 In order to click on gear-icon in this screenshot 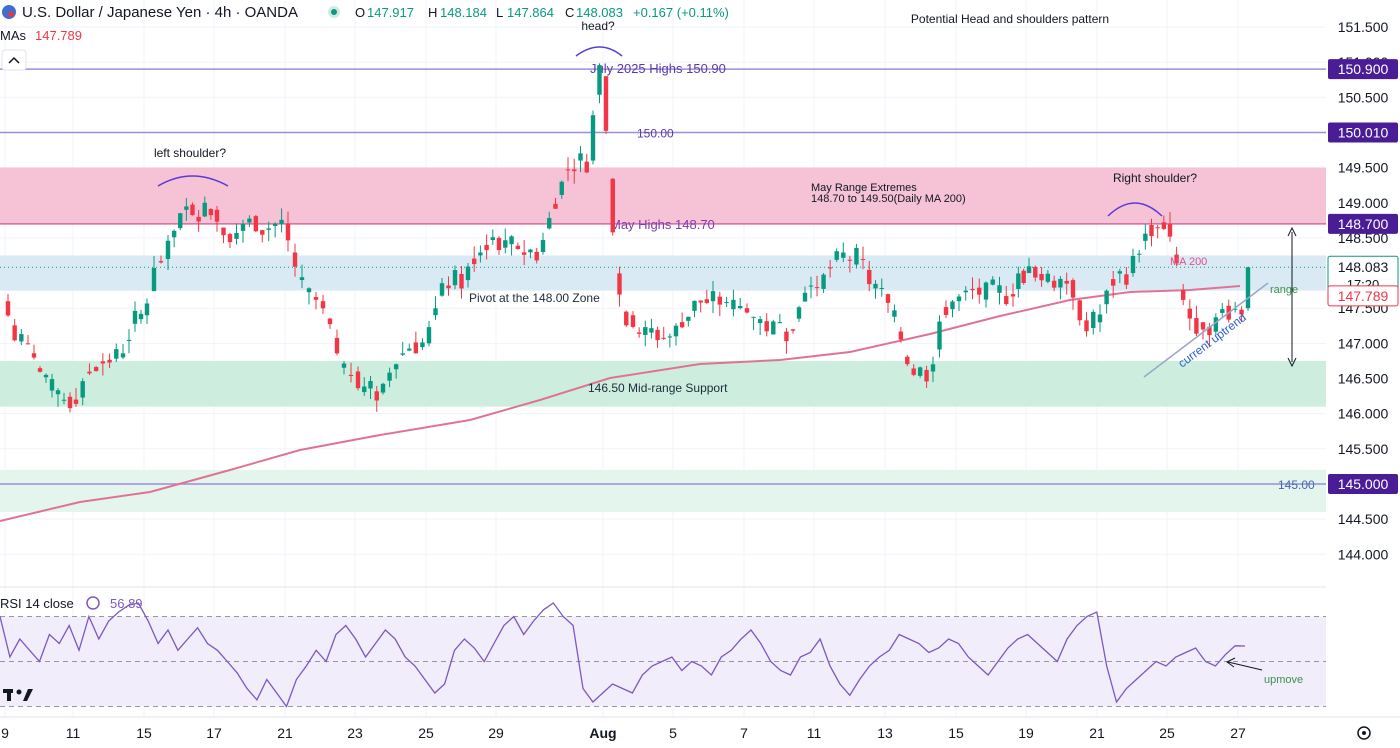, I will do `click(1364, 733)`.